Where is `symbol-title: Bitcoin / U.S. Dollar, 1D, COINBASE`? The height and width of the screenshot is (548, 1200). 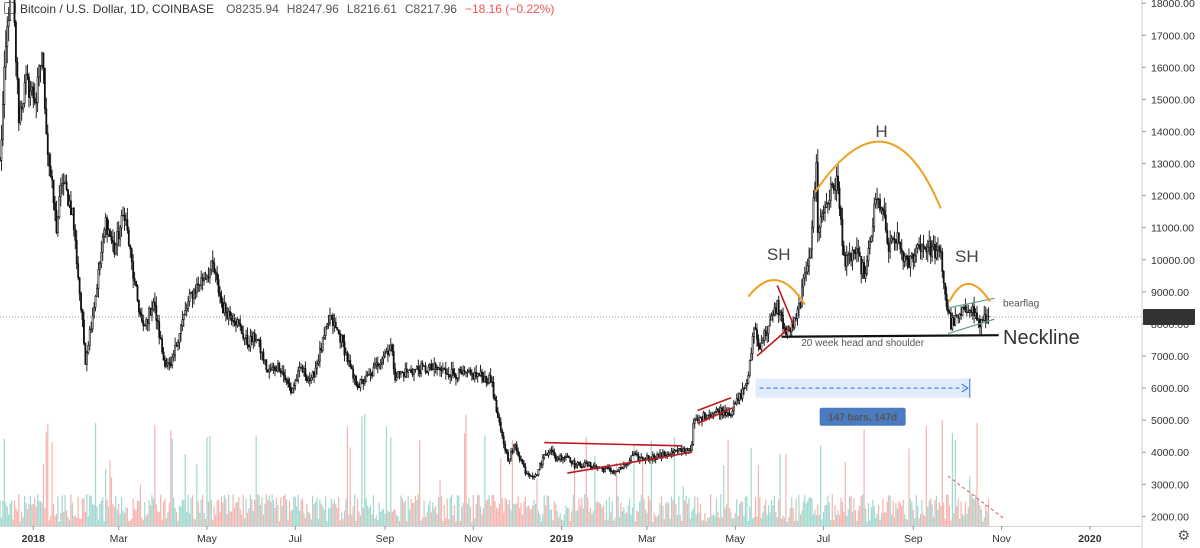 symbol-title: Bitcoin / U.S. Dollar, 1D, COINBASE is located at coordinates (117, 9).